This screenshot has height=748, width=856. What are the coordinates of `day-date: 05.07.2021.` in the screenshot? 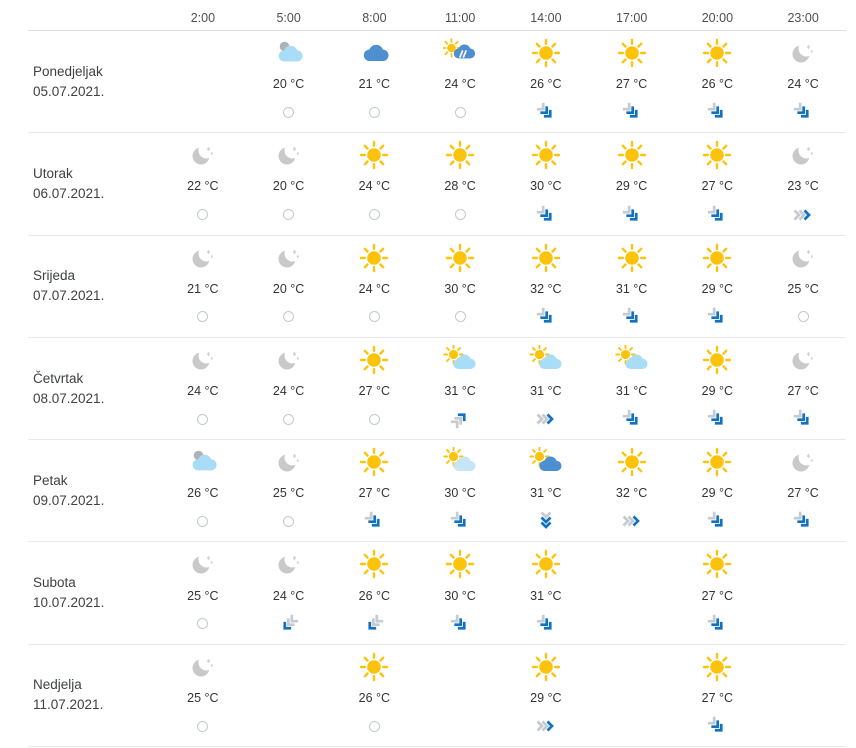 It's located at (69, 91).